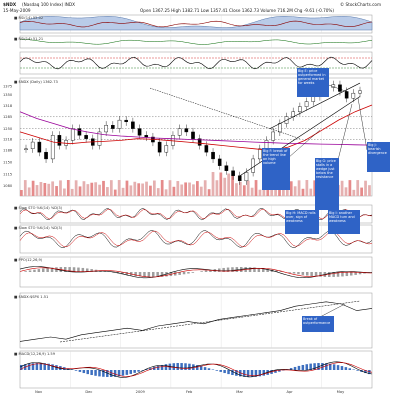  I want to click on pointer-g, so click(344, 136).